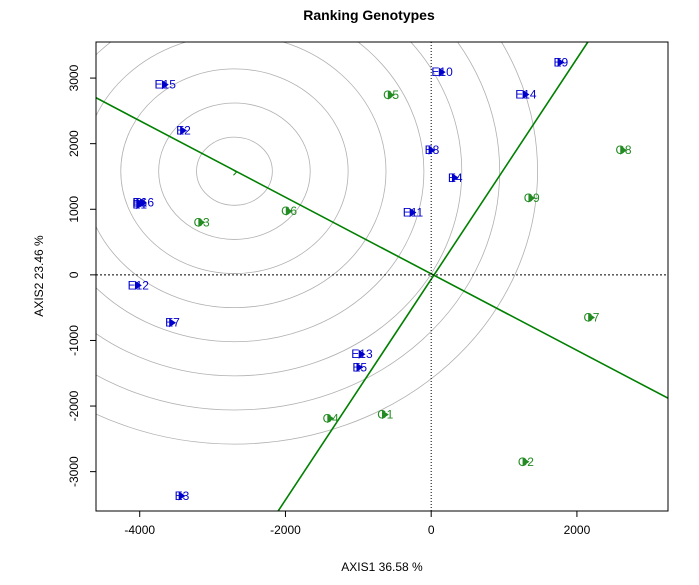  I want to click on environment-point-e2: E2, so click(183, 131).